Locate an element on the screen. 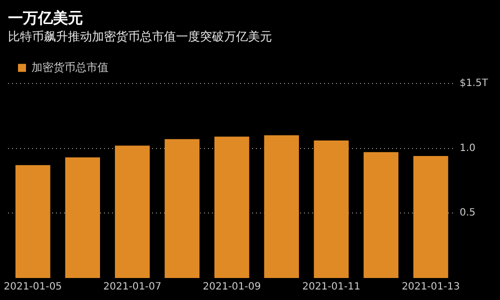 This screenshot has width=500, height=300. x-tick-label: 2021-01-07 is located at coordinates (132, 287).